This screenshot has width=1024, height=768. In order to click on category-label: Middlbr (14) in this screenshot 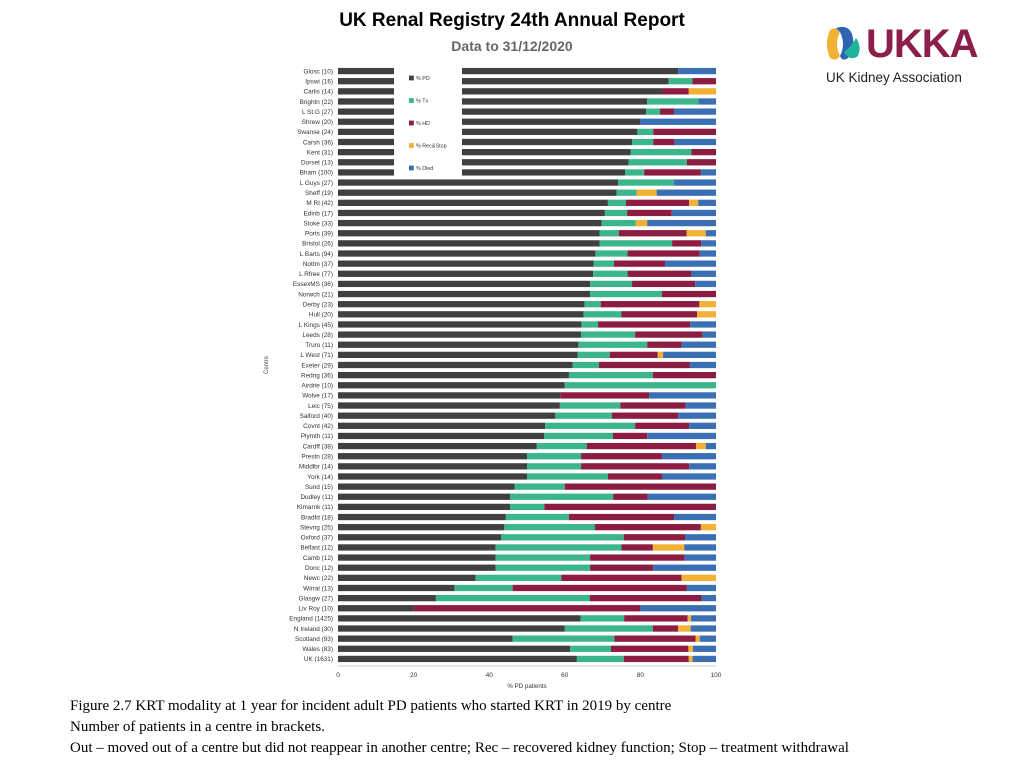, I will do `click(316, 467)`.